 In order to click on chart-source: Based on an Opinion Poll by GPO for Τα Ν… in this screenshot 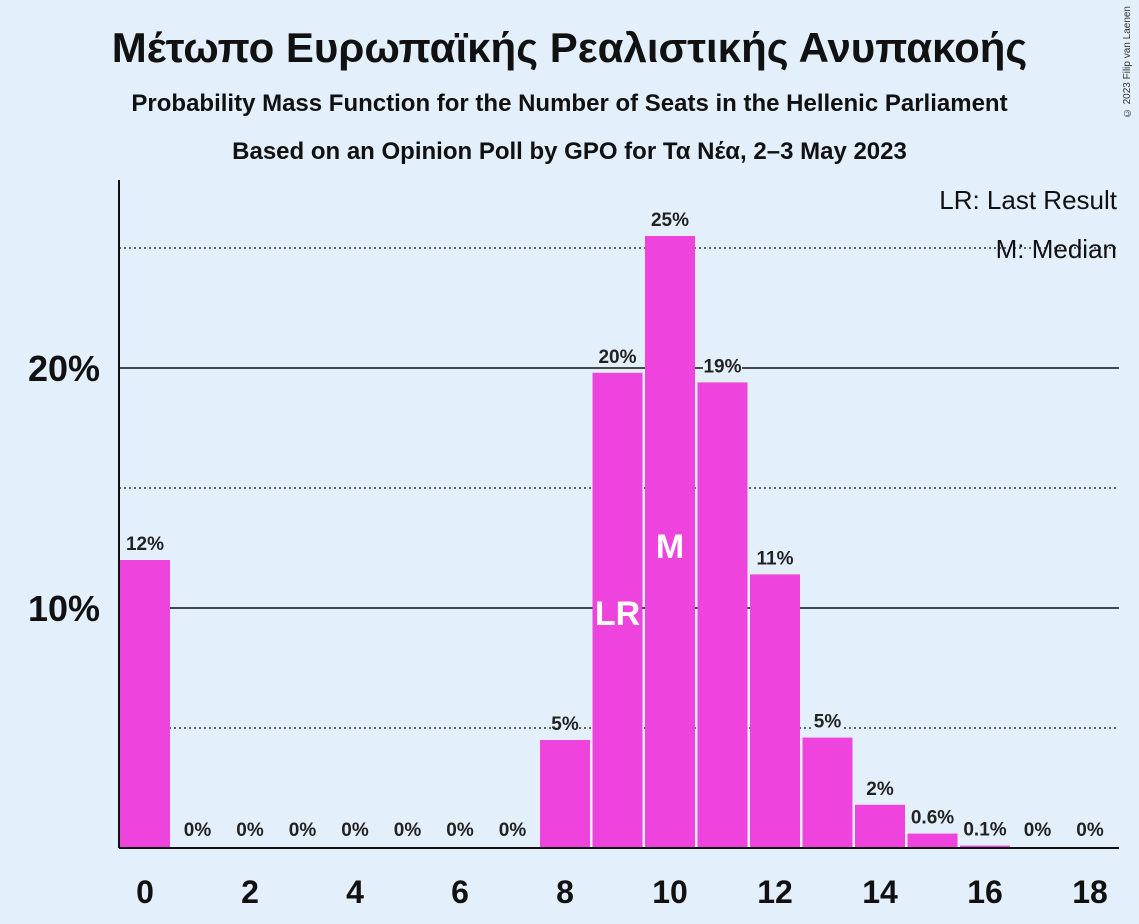, I will do `click(569, 151)`.